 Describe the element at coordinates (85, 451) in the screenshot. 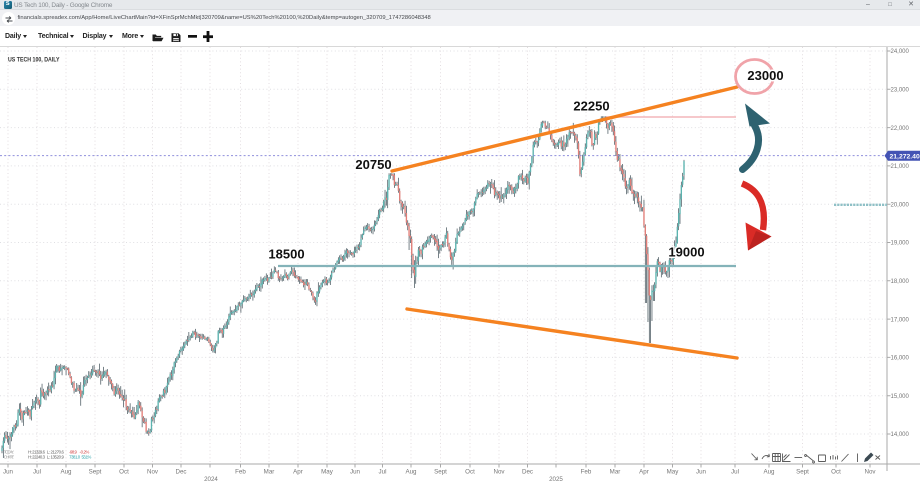

I see `svg-text: -0.2%` at that location.